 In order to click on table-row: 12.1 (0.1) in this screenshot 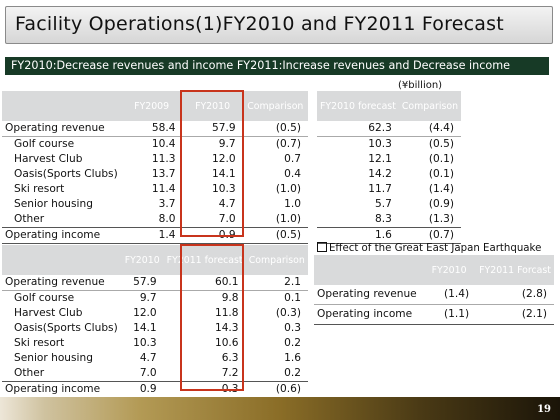, I will do `click(389, 159)`.